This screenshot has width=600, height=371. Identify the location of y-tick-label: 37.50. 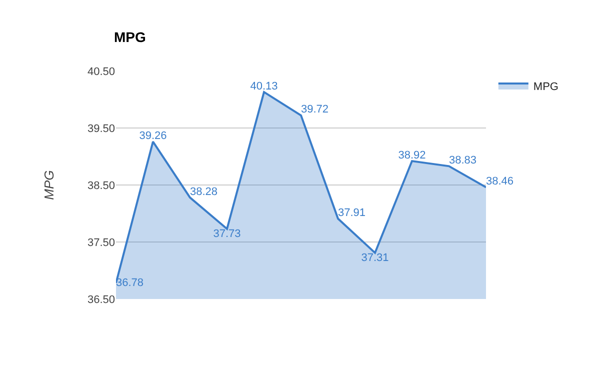
(101, 242).